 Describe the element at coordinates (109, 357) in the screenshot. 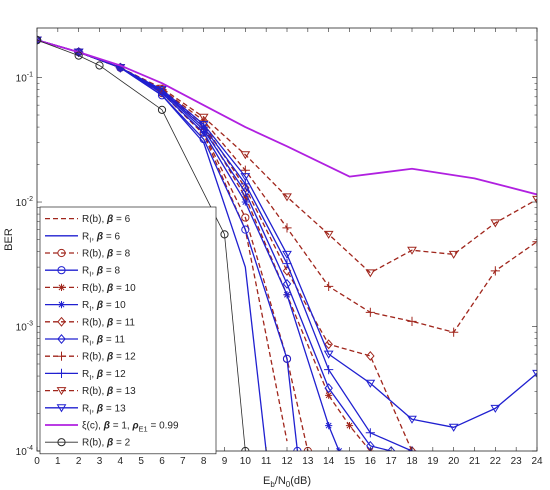

I see `legend-label: R(b), β = 12` at that location.